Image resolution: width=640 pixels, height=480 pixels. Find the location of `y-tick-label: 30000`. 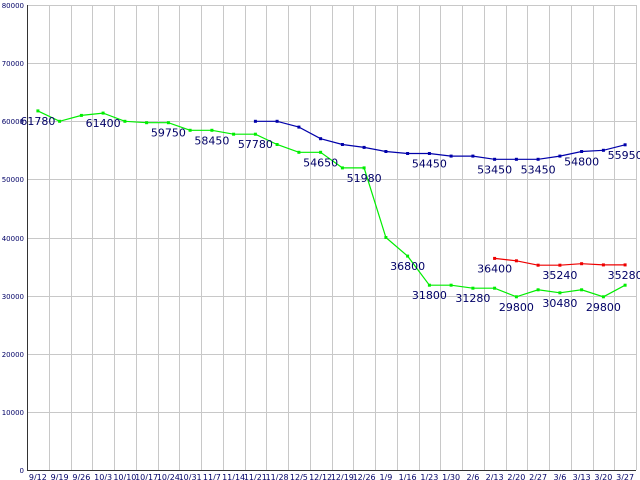

y-tick-label: 30000 is located at coordinates (13, 297).